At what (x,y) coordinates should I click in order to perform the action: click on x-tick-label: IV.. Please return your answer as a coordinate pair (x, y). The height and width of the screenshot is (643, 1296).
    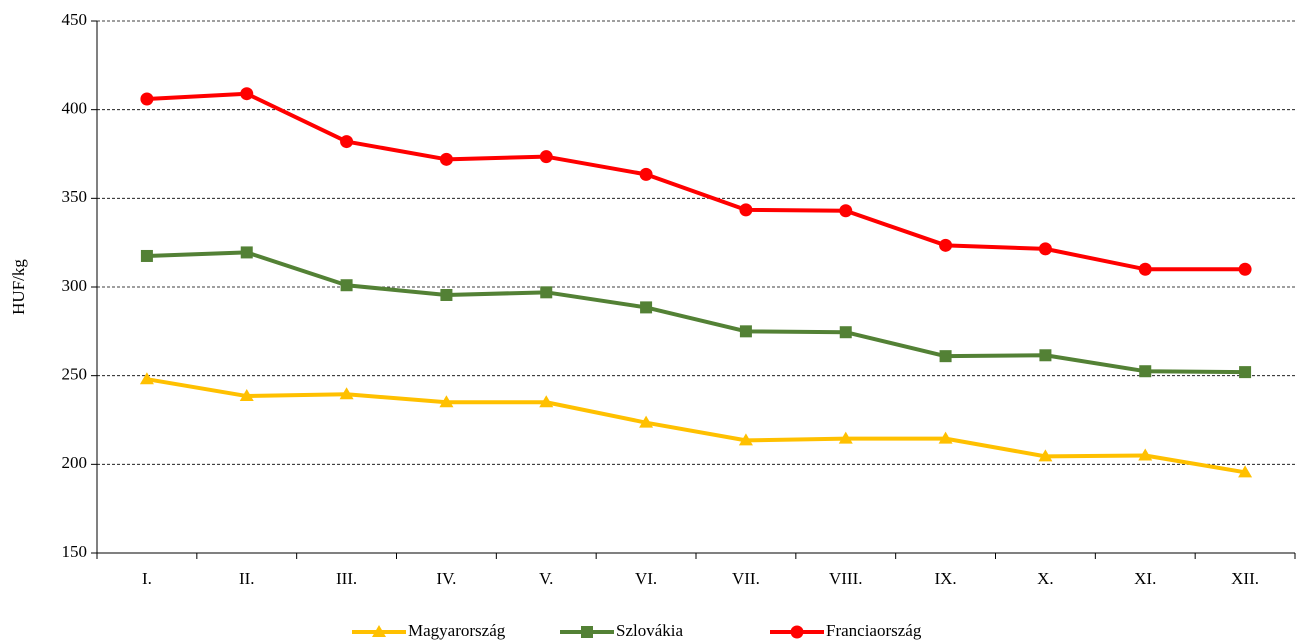
    Looking at the image, I should click on (446, 578).